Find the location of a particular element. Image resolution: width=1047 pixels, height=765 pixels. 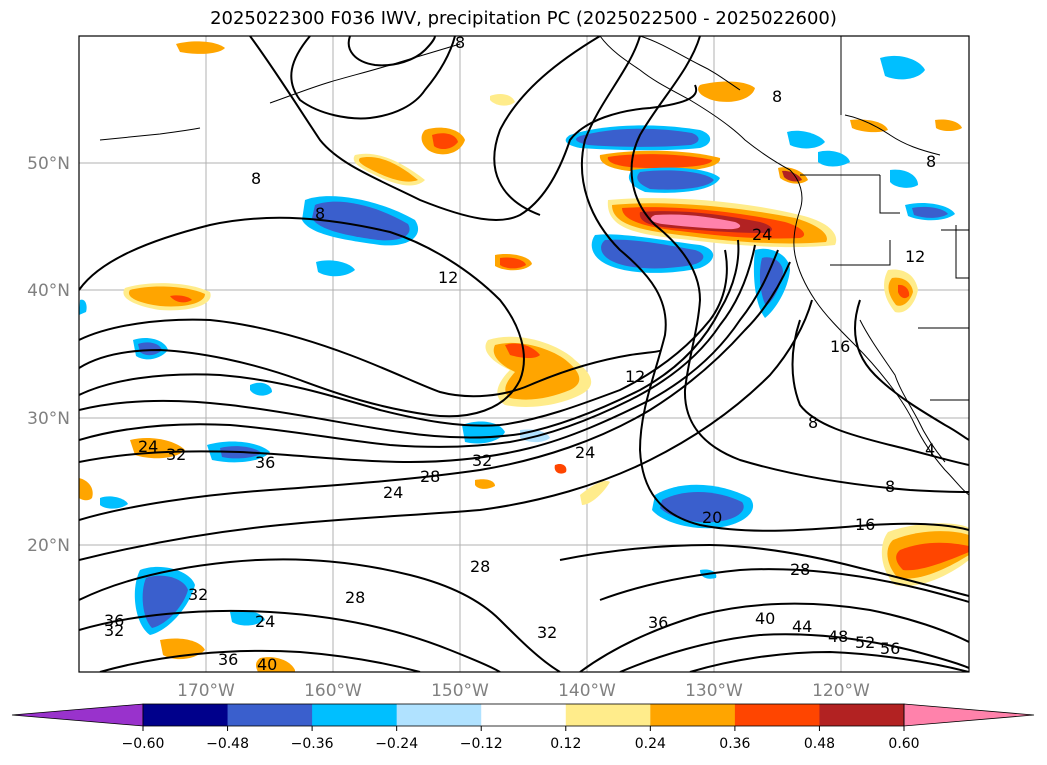

contour-label: 4 is located at coordinates (930, 449).